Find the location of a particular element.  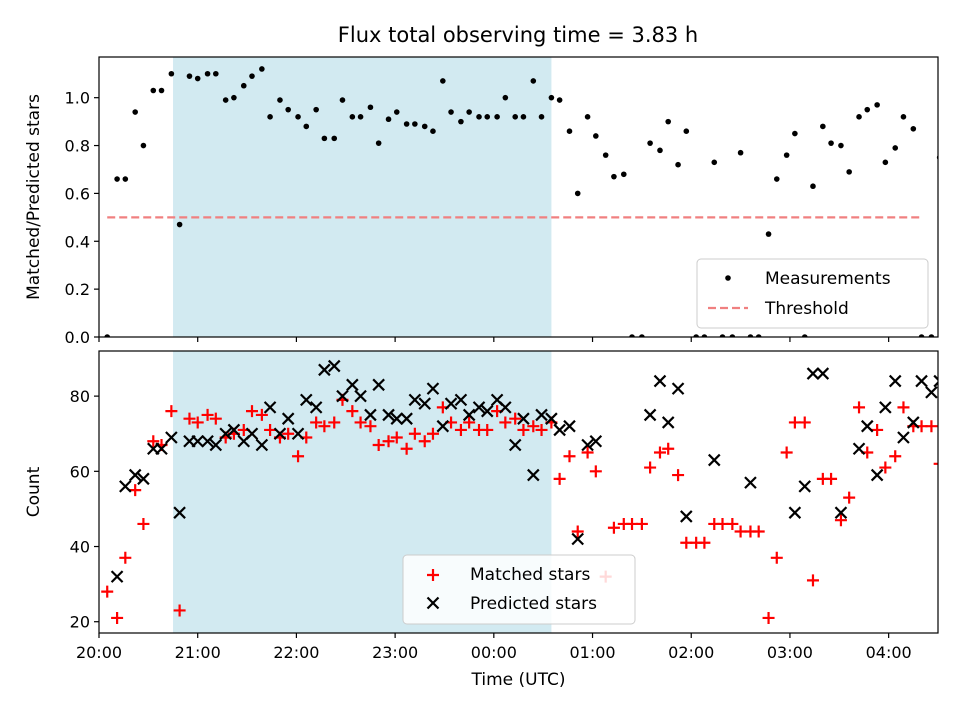

x-tick-label: 01:00 is located at coordinates (592, 652).